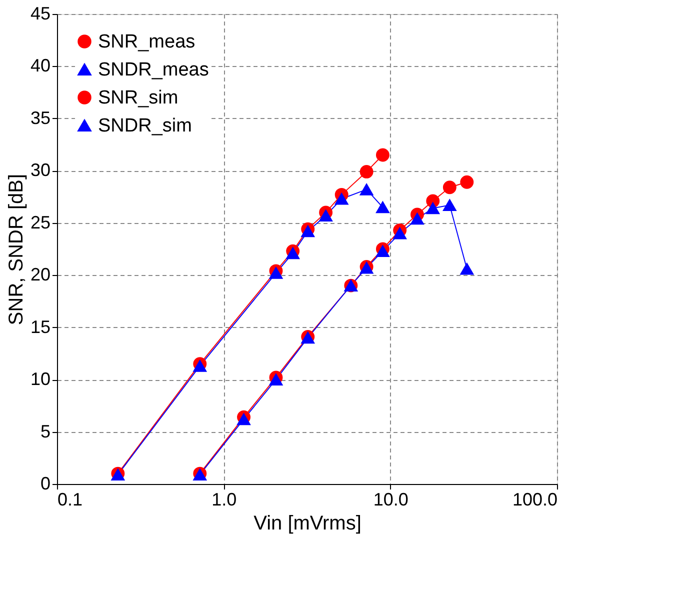 The height and width of the screenshot is (600, 689). What do you see at coordinates (147, 42) in the screenshot?
I see `legend-label: SNR_meas` at bounding box center [147, 42].